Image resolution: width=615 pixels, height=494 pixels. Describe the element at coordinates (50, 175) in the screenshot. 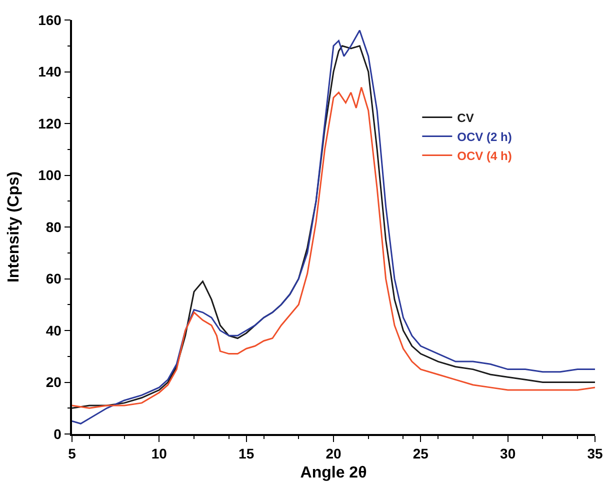

I see `y-tick-label: 100` at that location.